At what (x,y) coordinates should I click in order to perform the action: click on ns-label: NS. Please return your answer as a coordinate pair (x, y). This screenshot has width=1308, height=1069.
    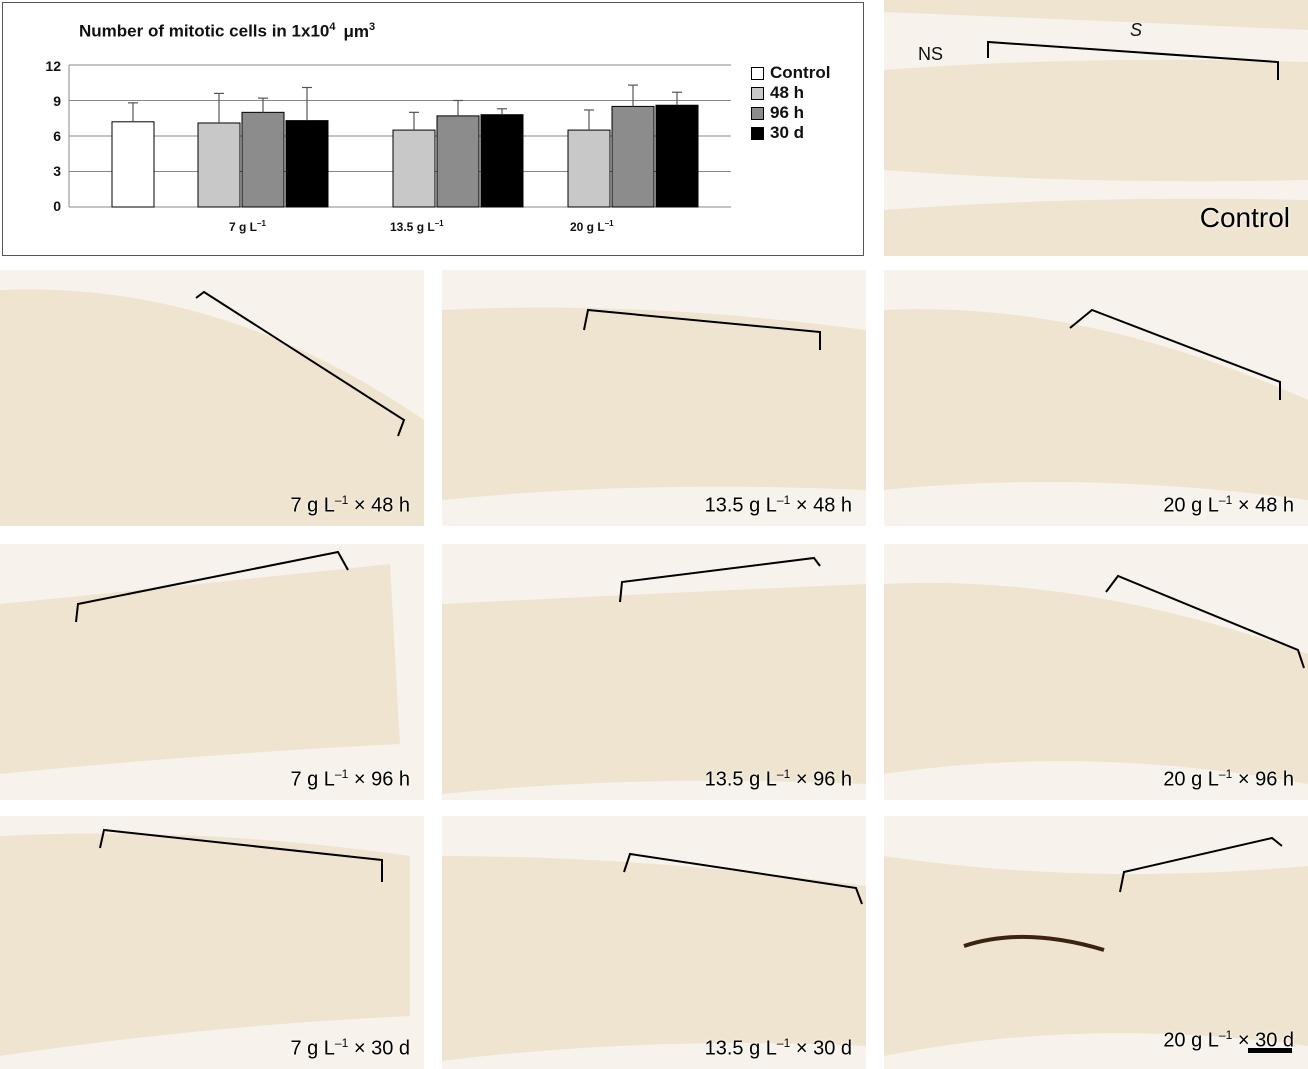
    Looking at the image, I should click on (931, 54).